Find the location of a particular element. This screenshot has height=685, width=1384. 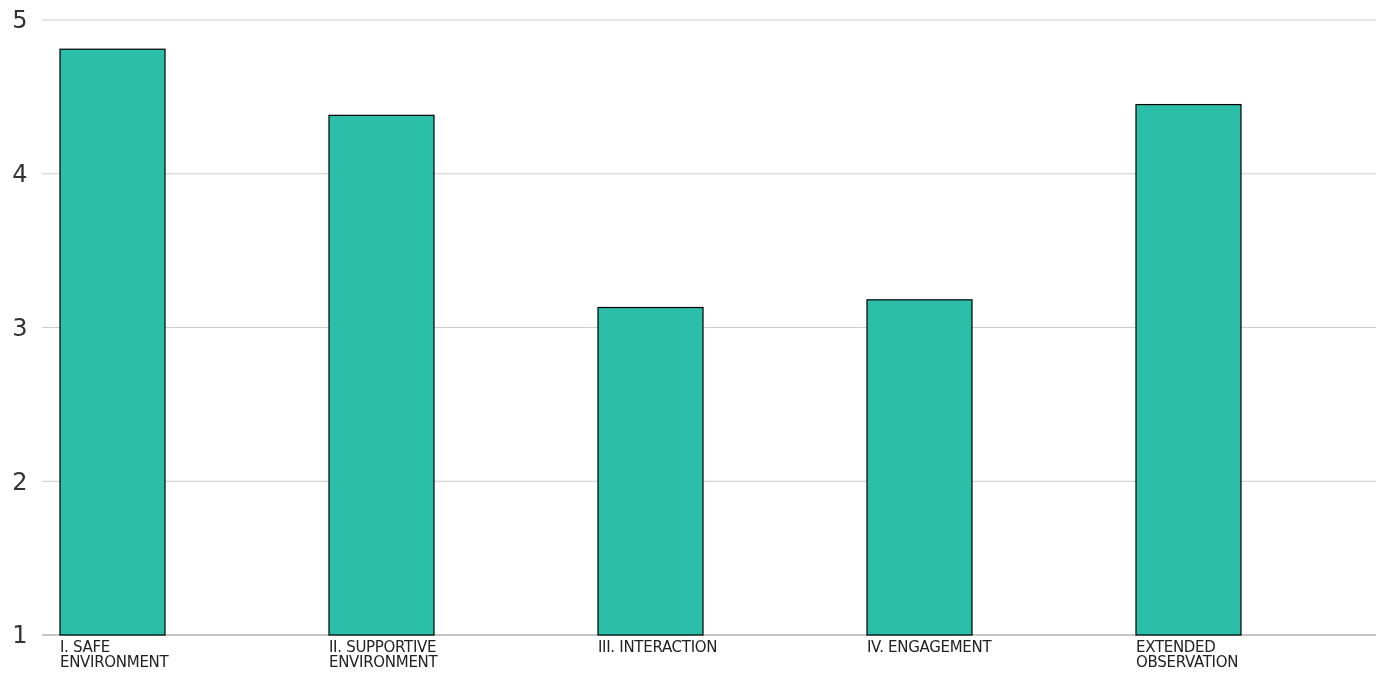

x-tick-label: II. SUPPORTIVE ENVIRONMENT is located at coordinates (384, 654).